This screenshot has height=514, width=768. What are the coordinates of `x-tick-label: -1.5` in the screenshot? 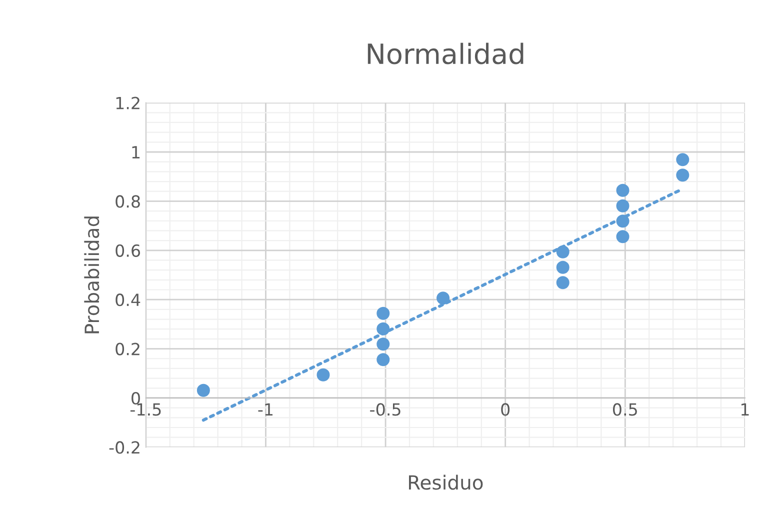 It's located at (145, 409).